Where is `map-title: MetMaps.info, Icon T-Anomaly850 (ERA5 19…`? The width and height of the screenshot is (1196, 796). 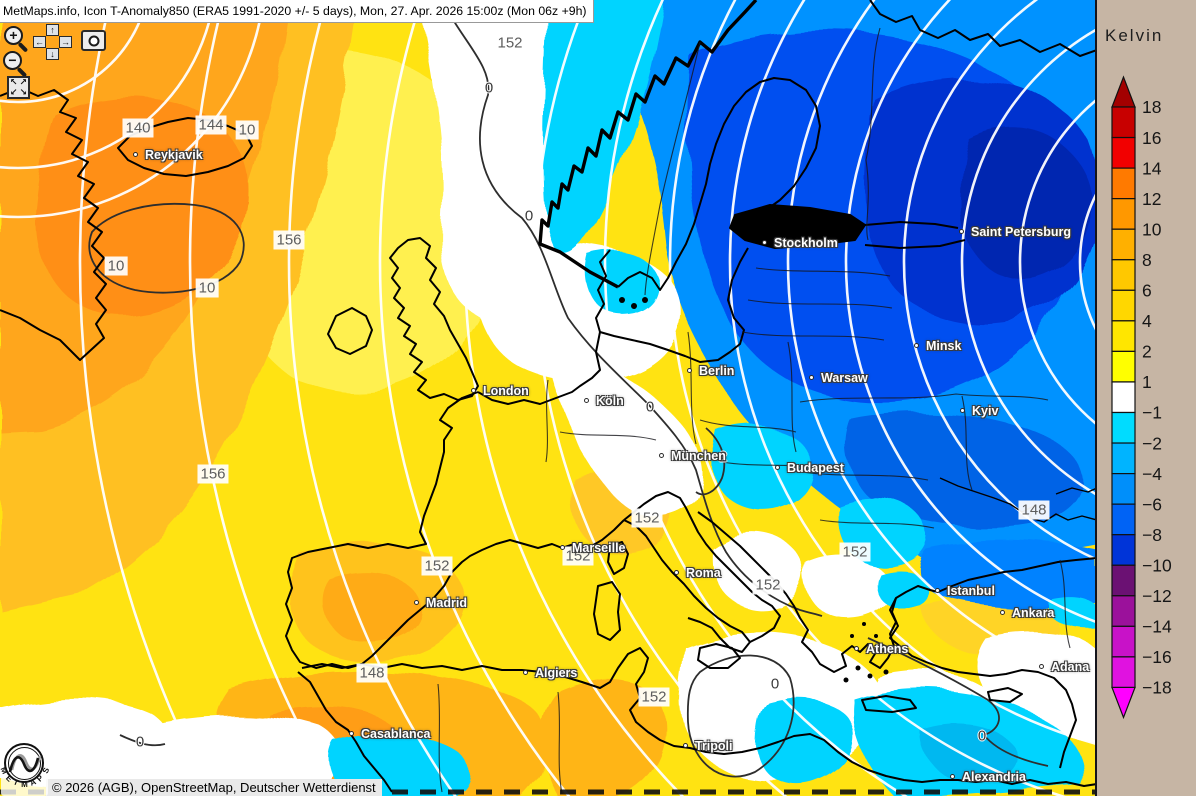 map-title: MetMaps.info, Icon T-Anomaly850 (ERA5 19… is located at coordinates (297, 11).